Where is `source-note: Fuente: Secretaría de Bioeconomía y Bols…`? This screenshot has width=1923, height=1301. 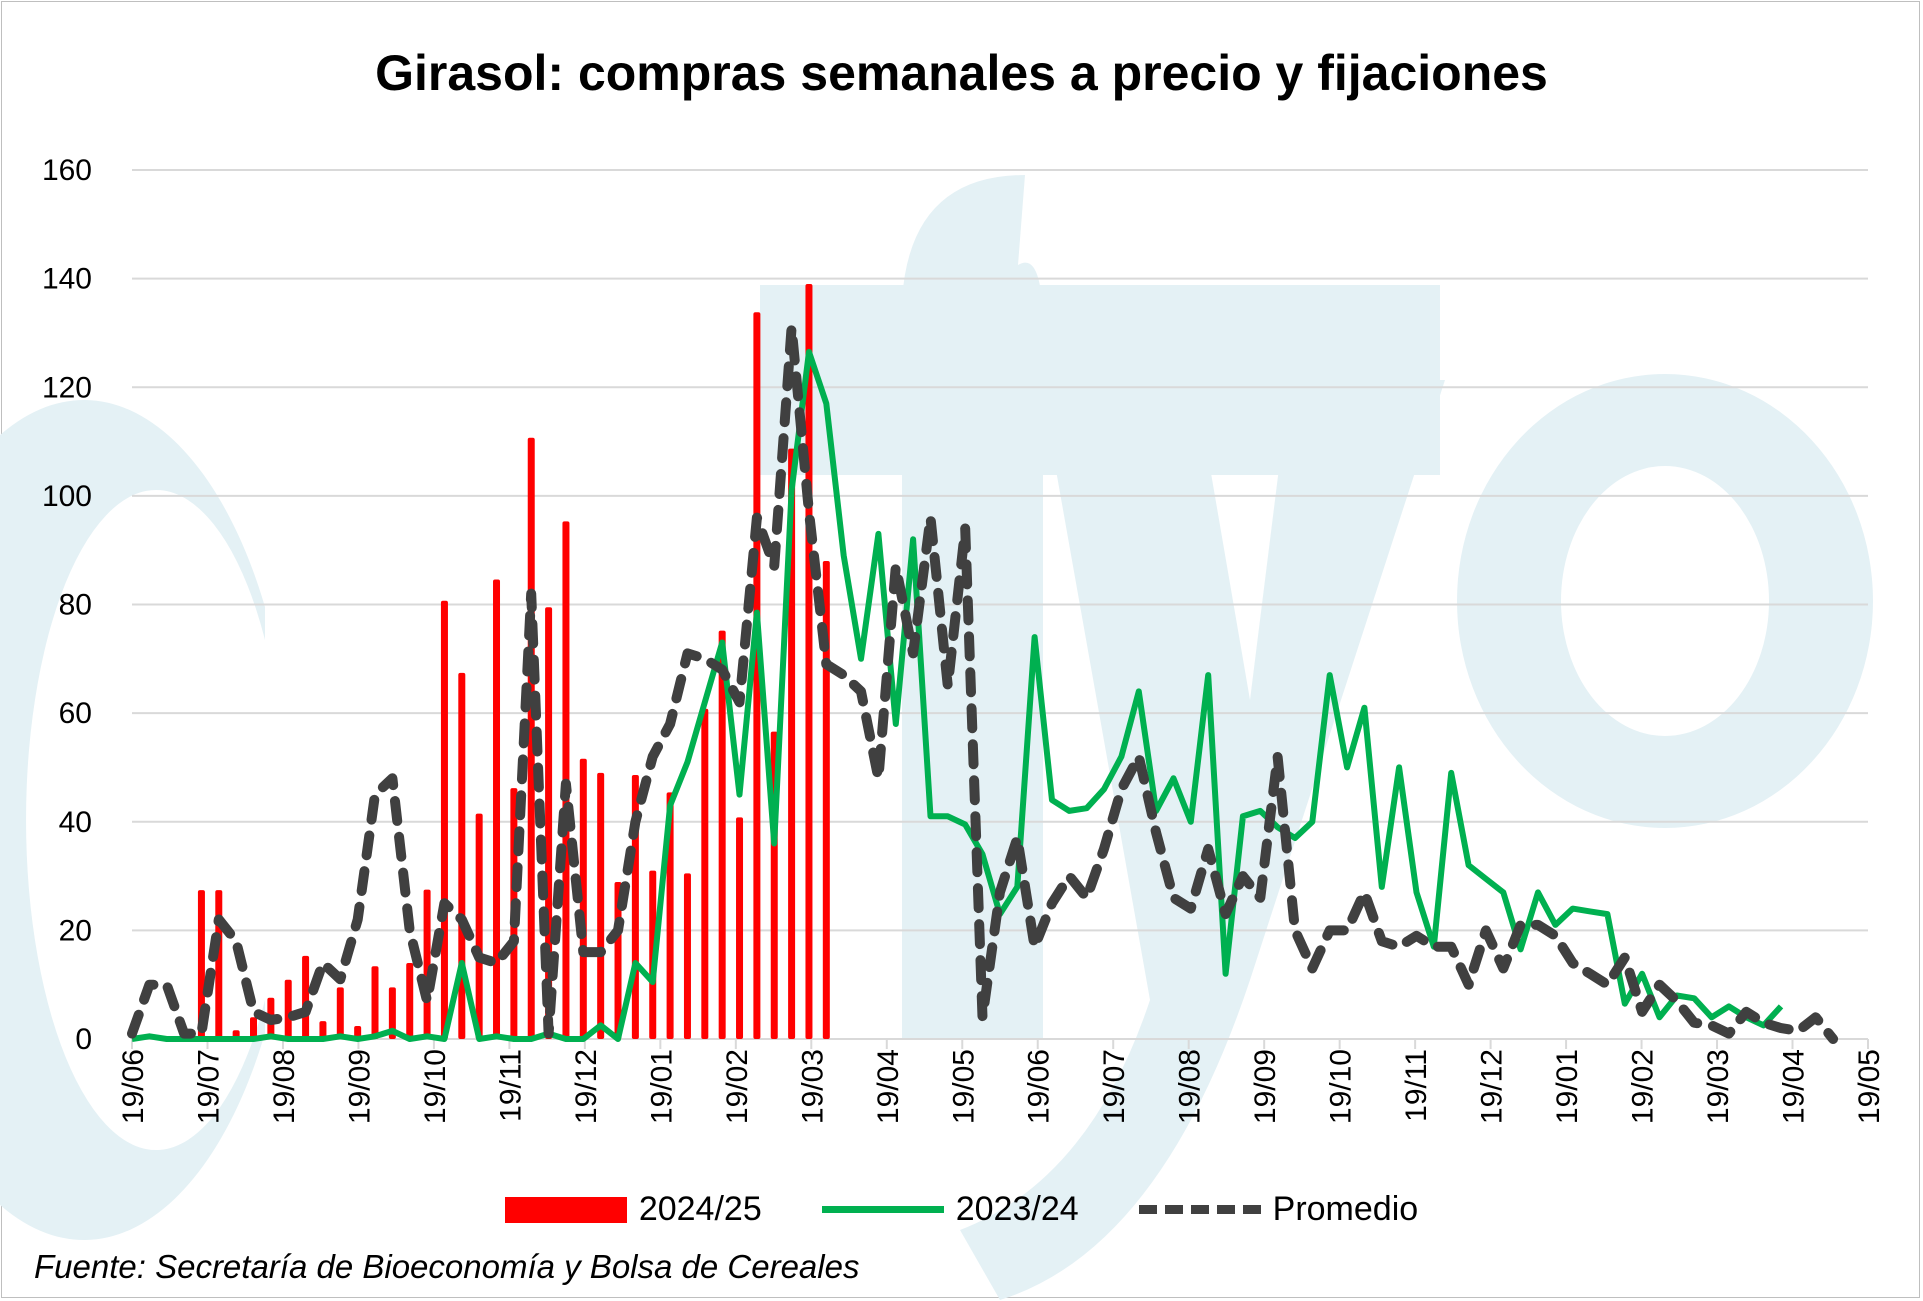
source-note: Fuente: Secretaría de Bioeconomía y Bols… is located at coordinates (447, 1266).